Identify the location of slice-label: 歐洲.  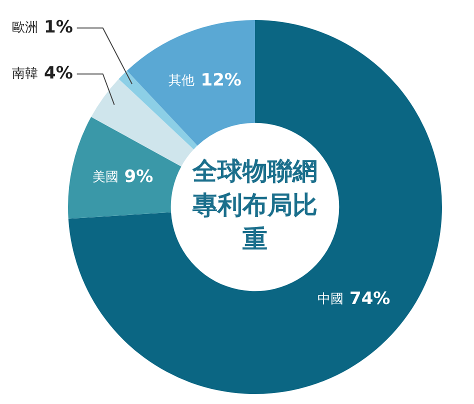
(25, 28).